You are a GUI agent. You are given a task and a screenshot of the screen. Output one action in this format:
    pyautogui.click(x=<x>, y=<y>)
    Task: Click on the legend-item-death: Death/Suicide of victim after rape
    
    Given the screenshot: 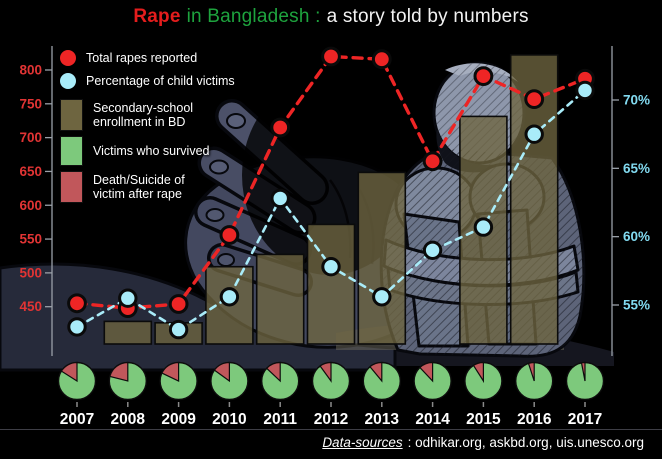 What is the action you would take?
    pyautogui.click(x=177, y=187)
    